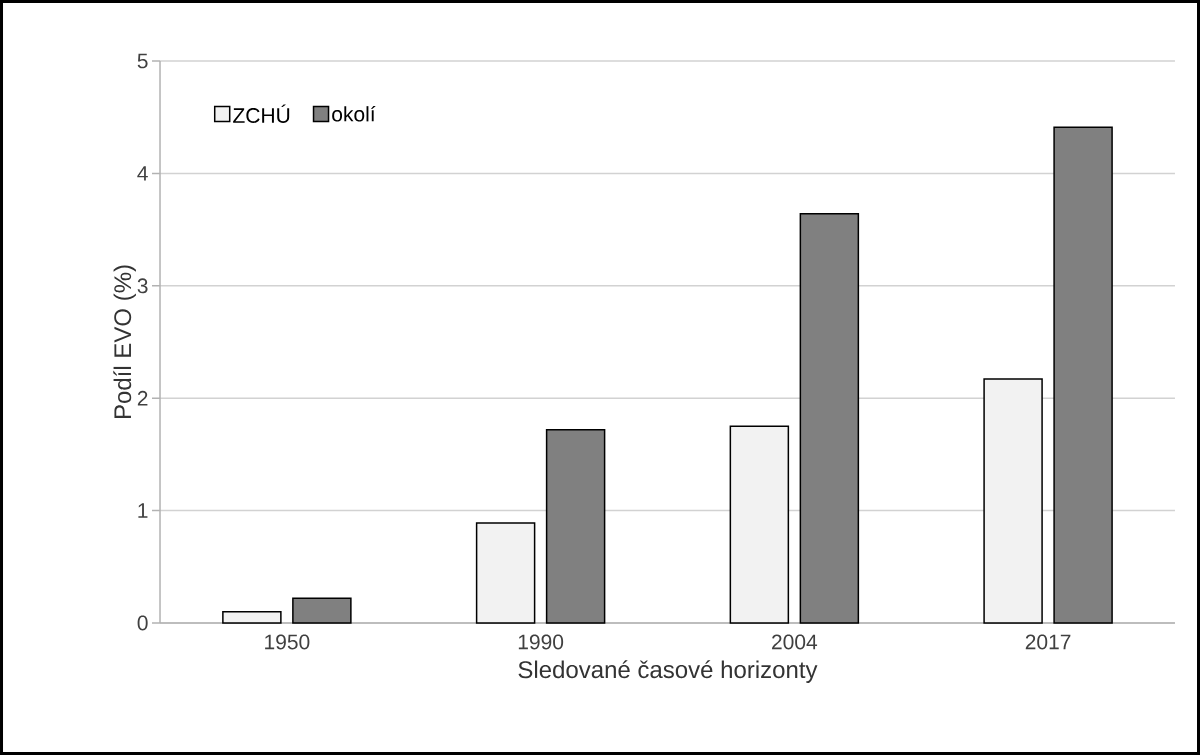  I want to click on x-tick-label: 1950, so click(287, 642).